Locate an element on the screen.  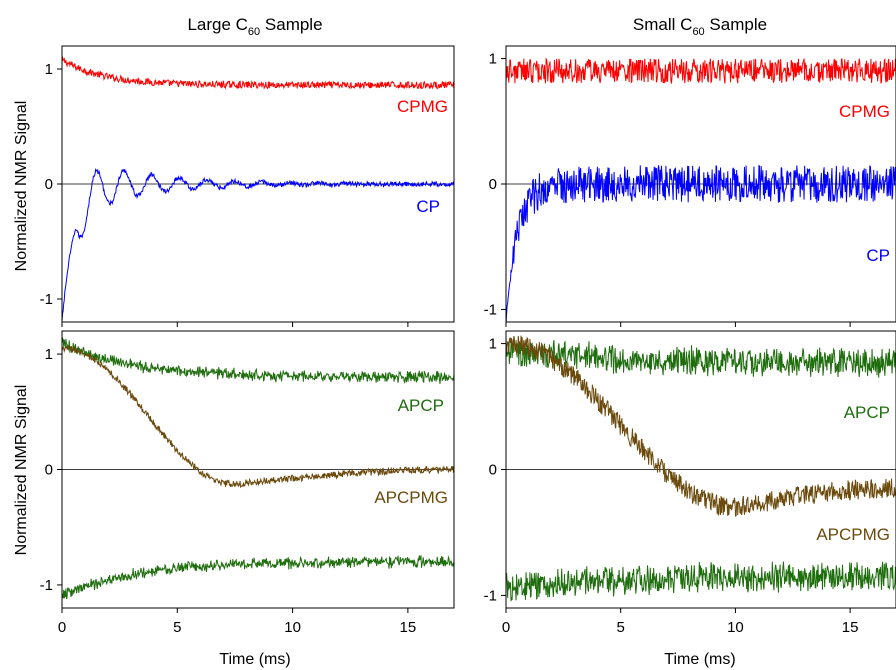
xlabel-right: Time (ms) is located at coordinates (699, 659).